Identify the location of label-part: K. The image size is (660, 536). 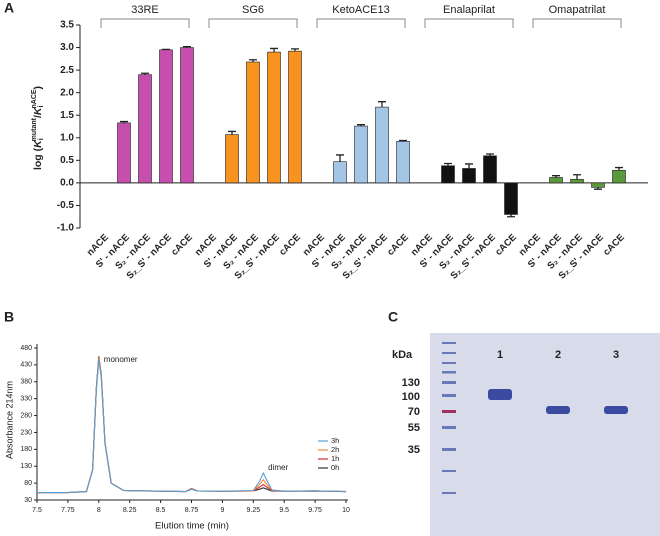
(38, 110).